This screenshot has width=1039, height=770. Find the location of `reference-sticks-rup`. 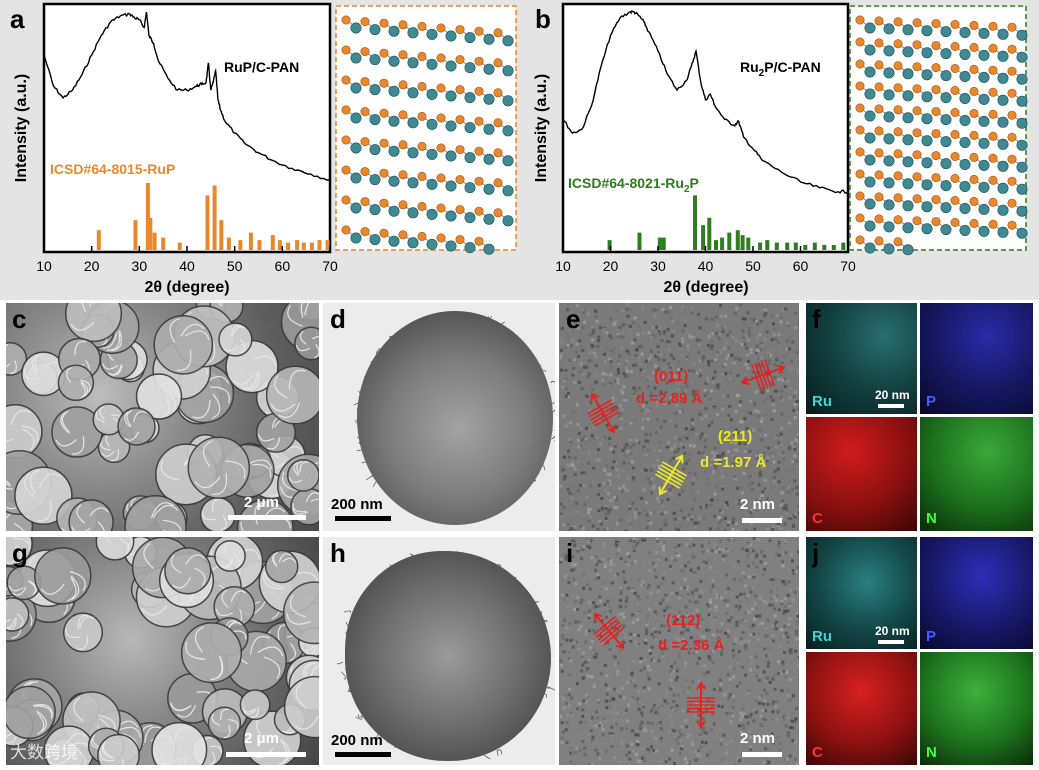

reference-sticks-rup is located at coordinates (213, 216).